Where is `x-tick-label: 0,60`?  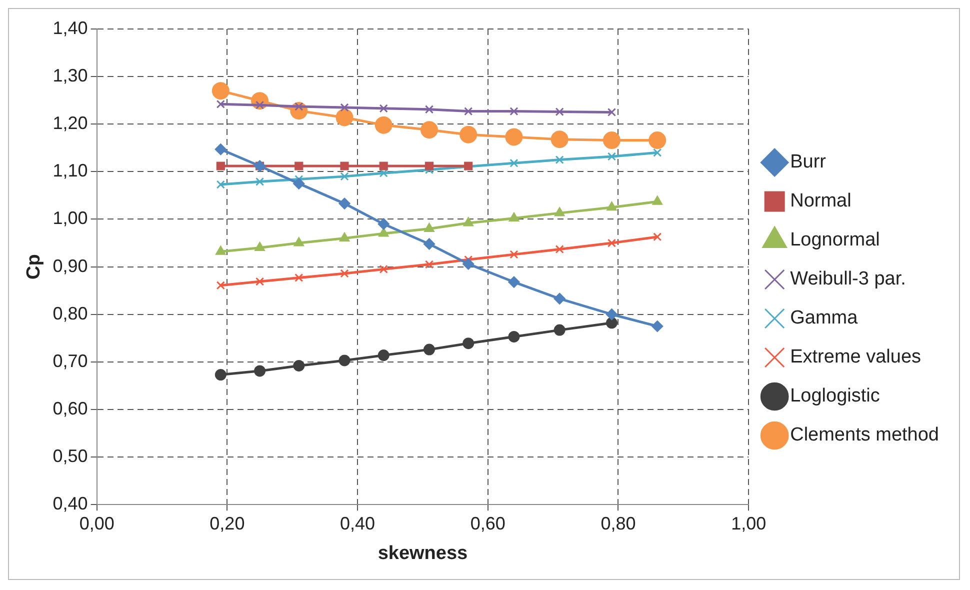
x-tick-label: 0,60 is located at coordinates (488, 523).